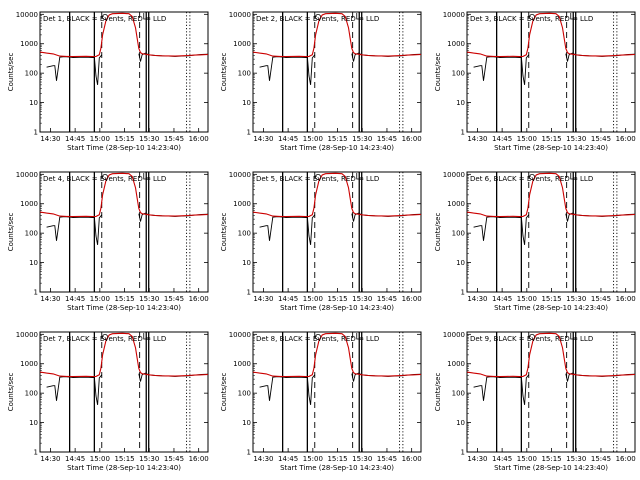 This screenshot has width=640, height=480. I want to click on panel-title: Det 8, BLACK = Events, RED = LLD, so click(317, 339).